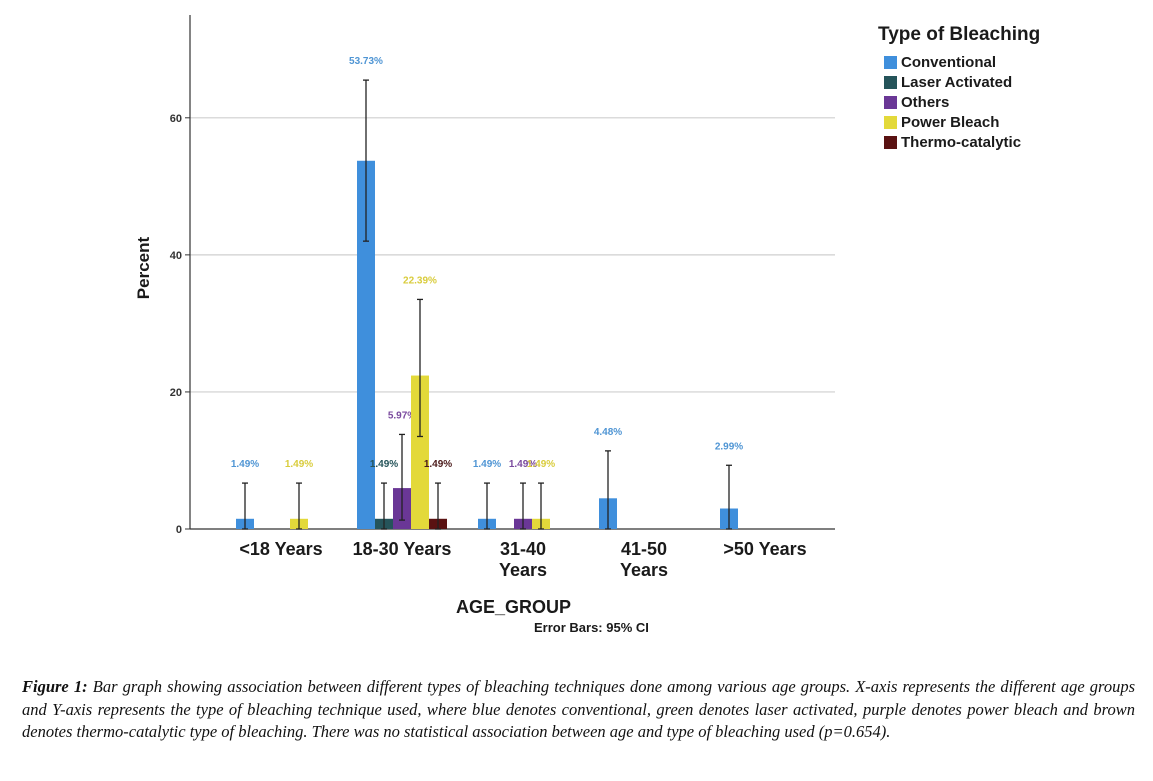 This screenshot has height=781, width=1153. Describe the element at coordinates (280, 549) in the screenshot. I see `x-tick-label: <18 Years` at that location.